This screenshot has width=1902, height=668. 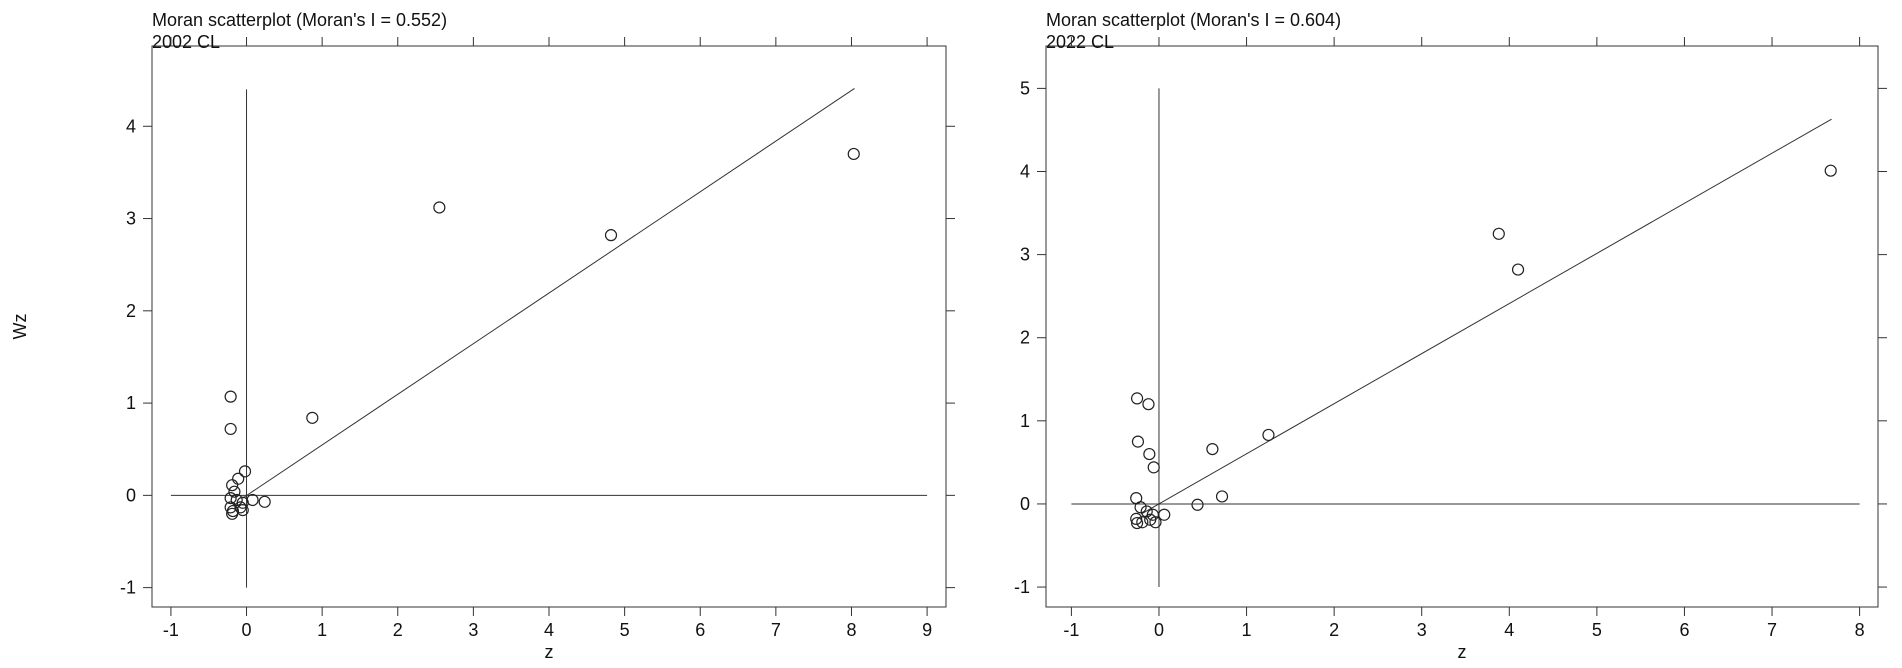 I want to click on chart-subtitle: 2002 CL, so click(x=186, y=42).